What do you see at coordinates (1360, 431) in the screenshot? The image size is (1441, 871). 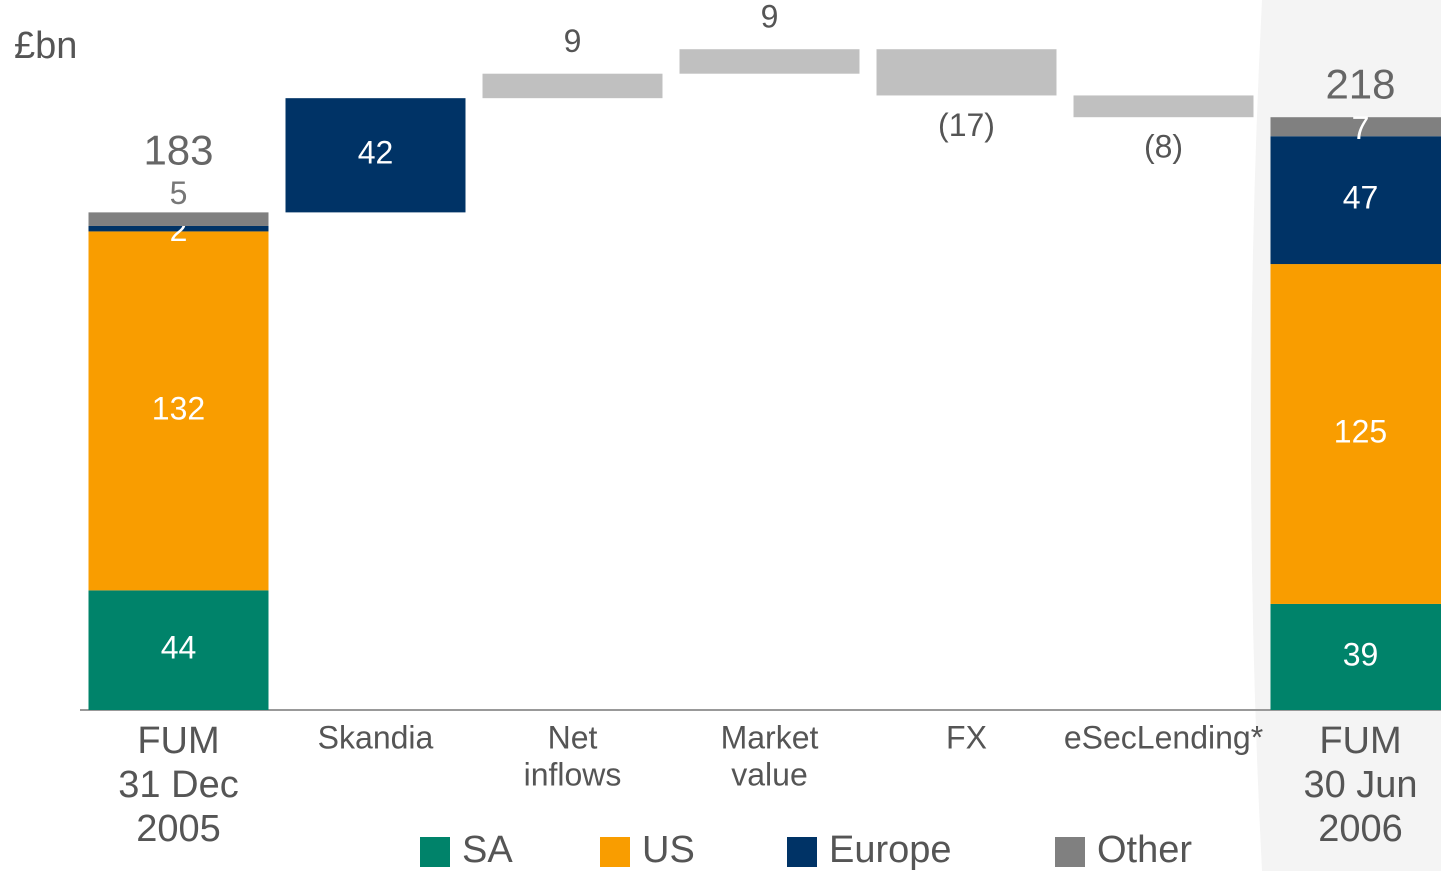 I see `value-label: 125` at bounding box center [1360, 431].